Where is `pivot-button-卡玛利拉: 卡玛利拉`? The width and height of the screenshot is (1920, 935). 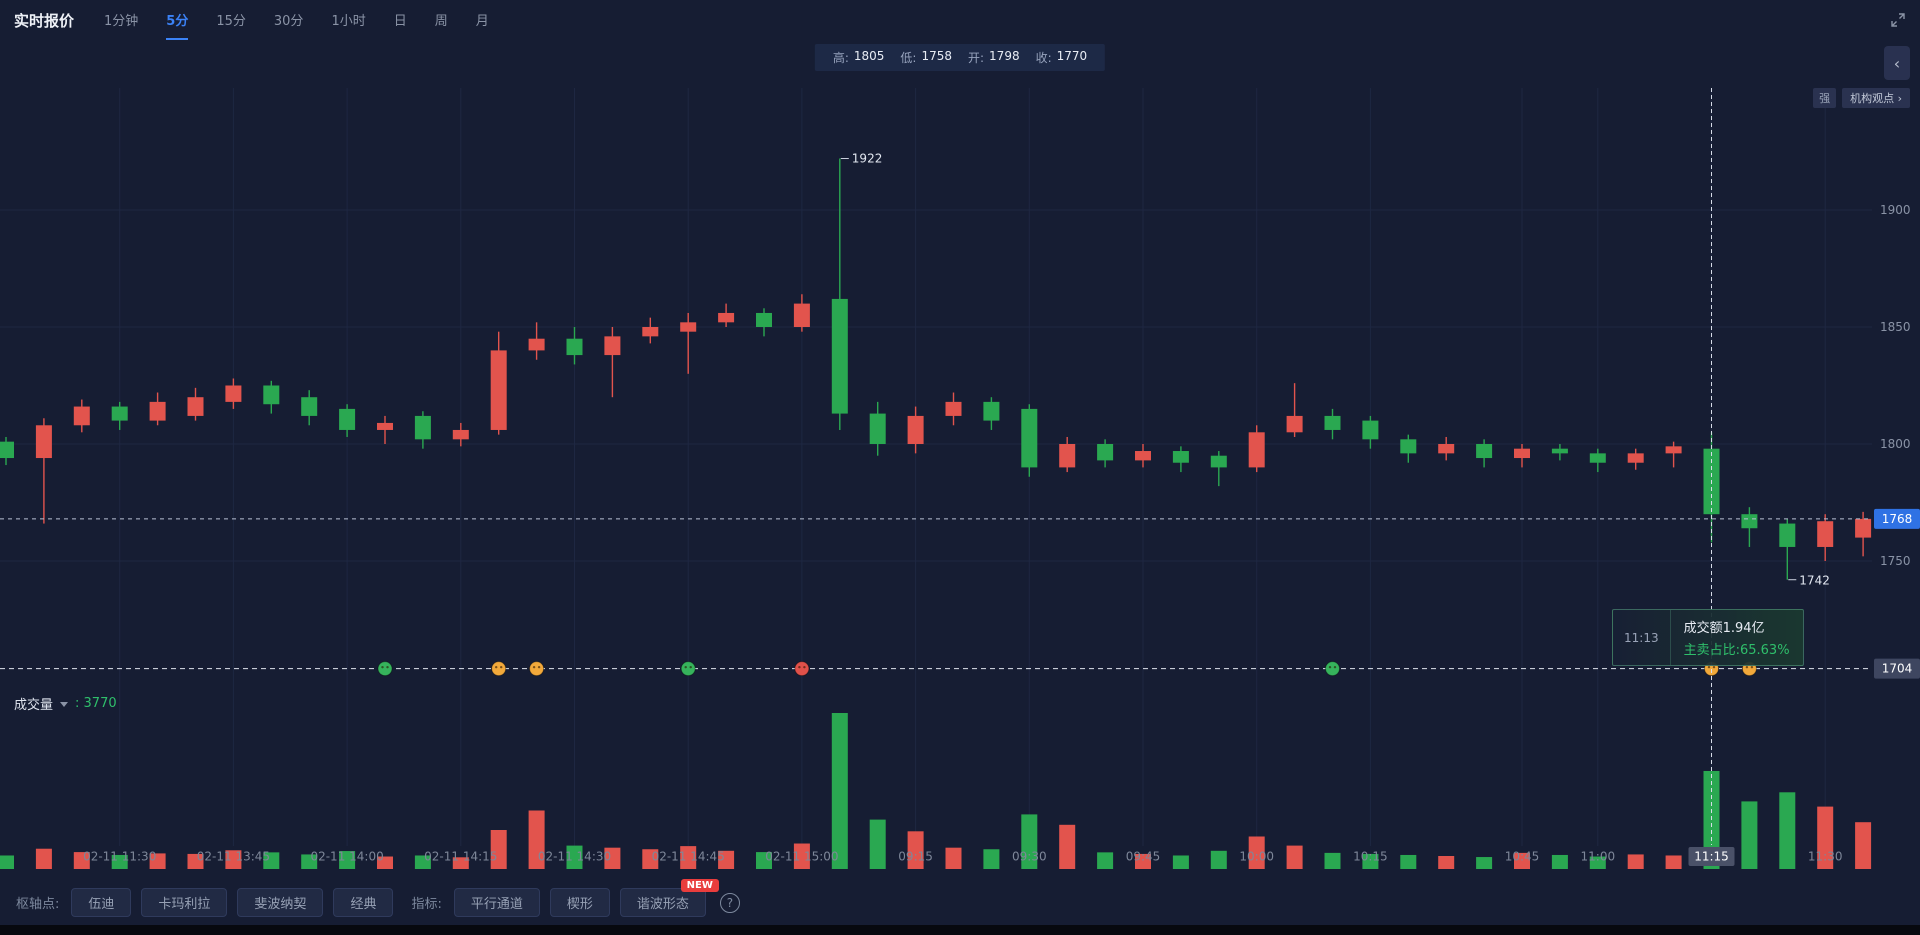 pivot-button-卡玛利拉: 卡玛利拉 is located at coordinates (184, 902).